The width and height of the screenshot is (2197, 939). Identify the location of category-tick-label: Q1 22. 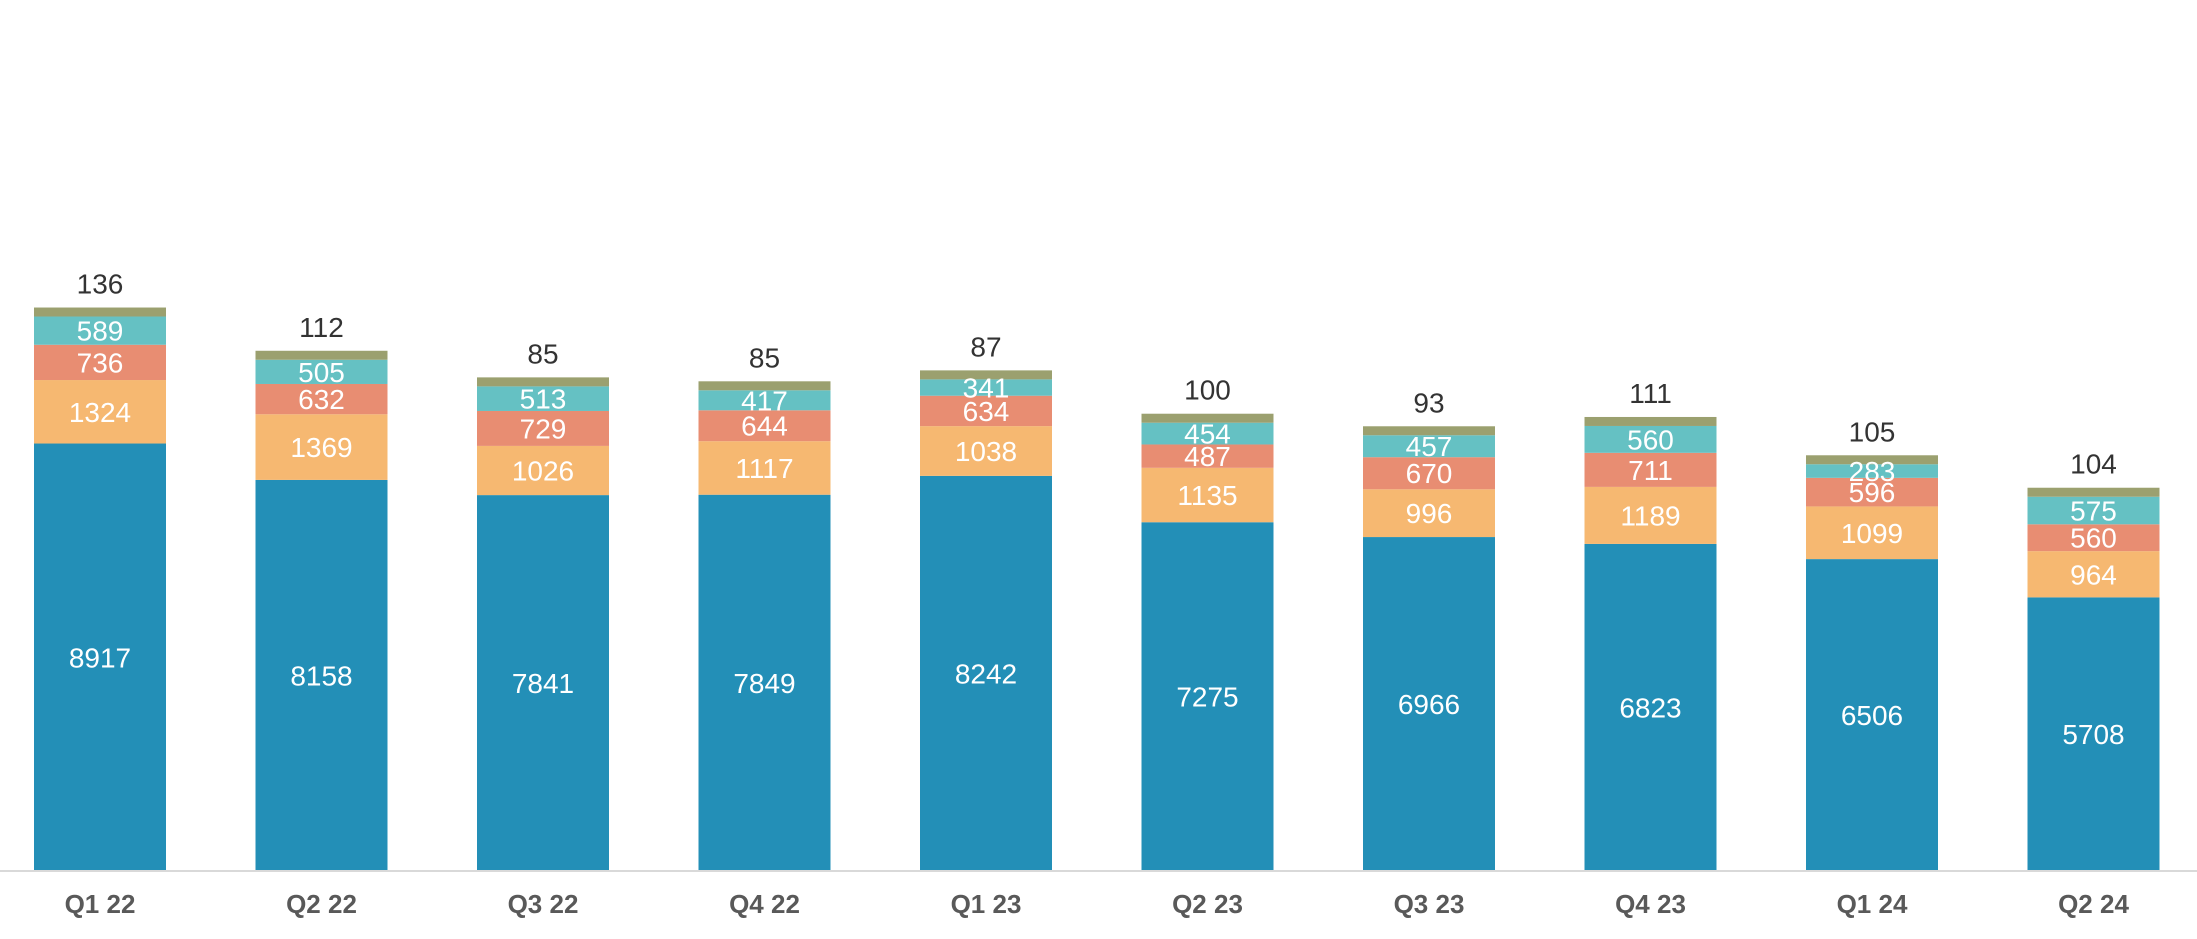
(100, 904).